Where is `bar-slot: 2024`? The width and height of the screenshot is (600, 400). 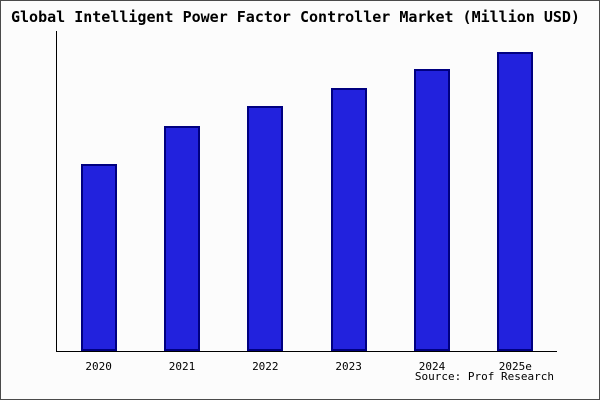
bar-slot: 2024 is located at coordinates (431, 202).